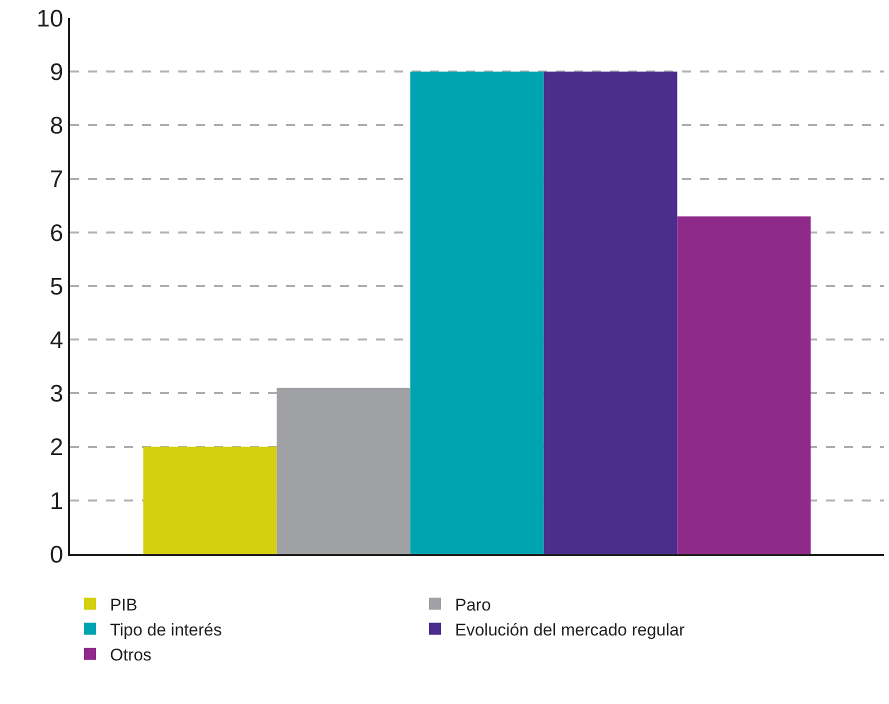 The height and width of the screenshot is (704, 889). What do you see at coordinates (57, 340) in the screenshot?
I see `y-tick-label: 4` at bounding box center [57, 340].